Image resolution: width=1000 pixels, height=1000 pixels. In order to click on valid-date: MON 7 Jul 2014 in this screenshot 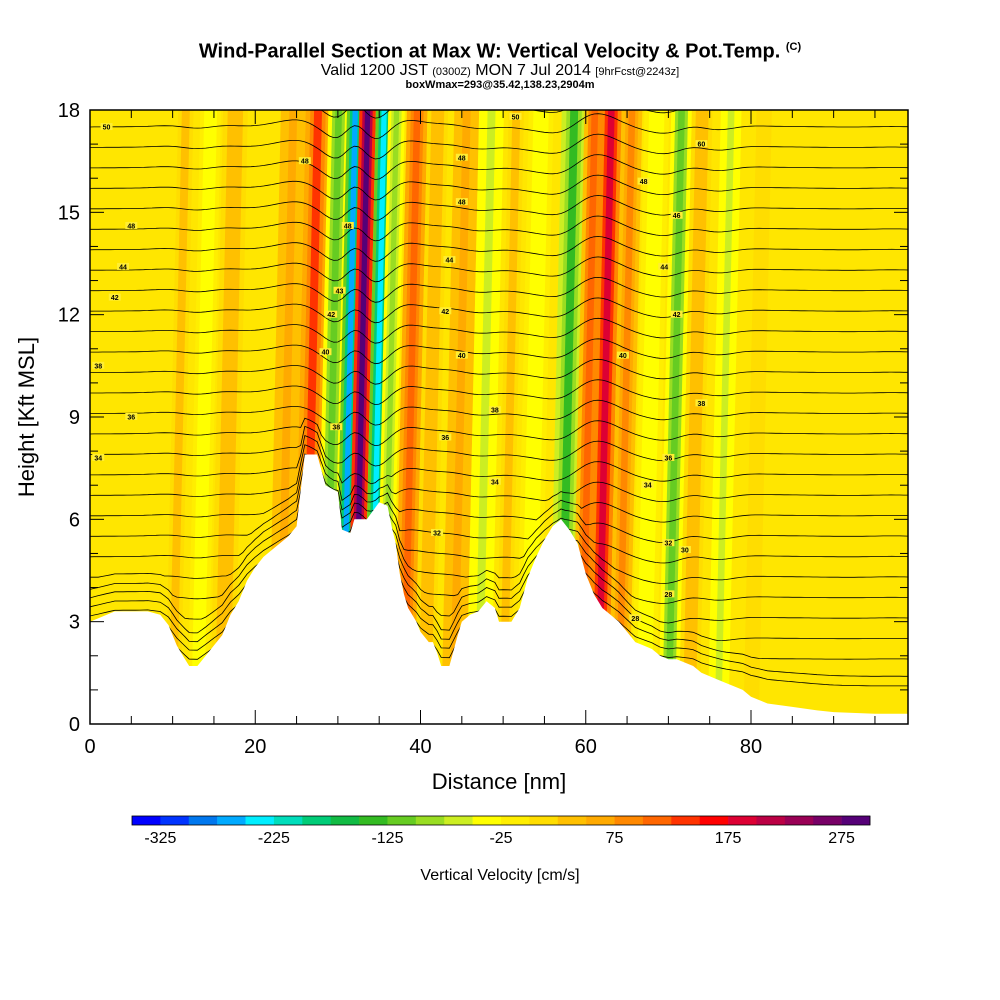, I will do `click(533, 70)`.